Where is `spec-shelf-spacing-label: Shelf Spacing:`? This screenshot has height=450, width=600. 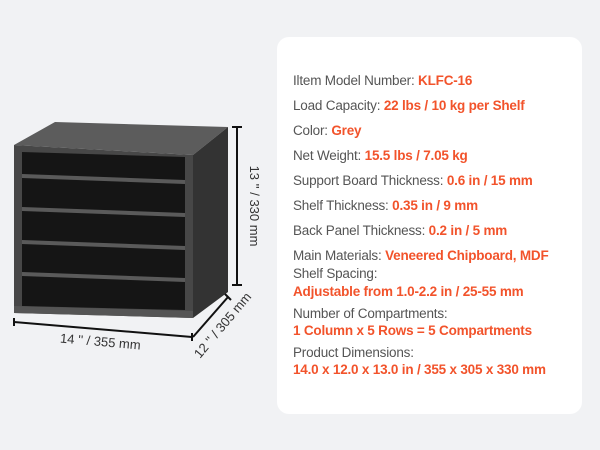
spec-shelf-spacing-label: Shelf Spacing: is located at coordinates (335, 273).